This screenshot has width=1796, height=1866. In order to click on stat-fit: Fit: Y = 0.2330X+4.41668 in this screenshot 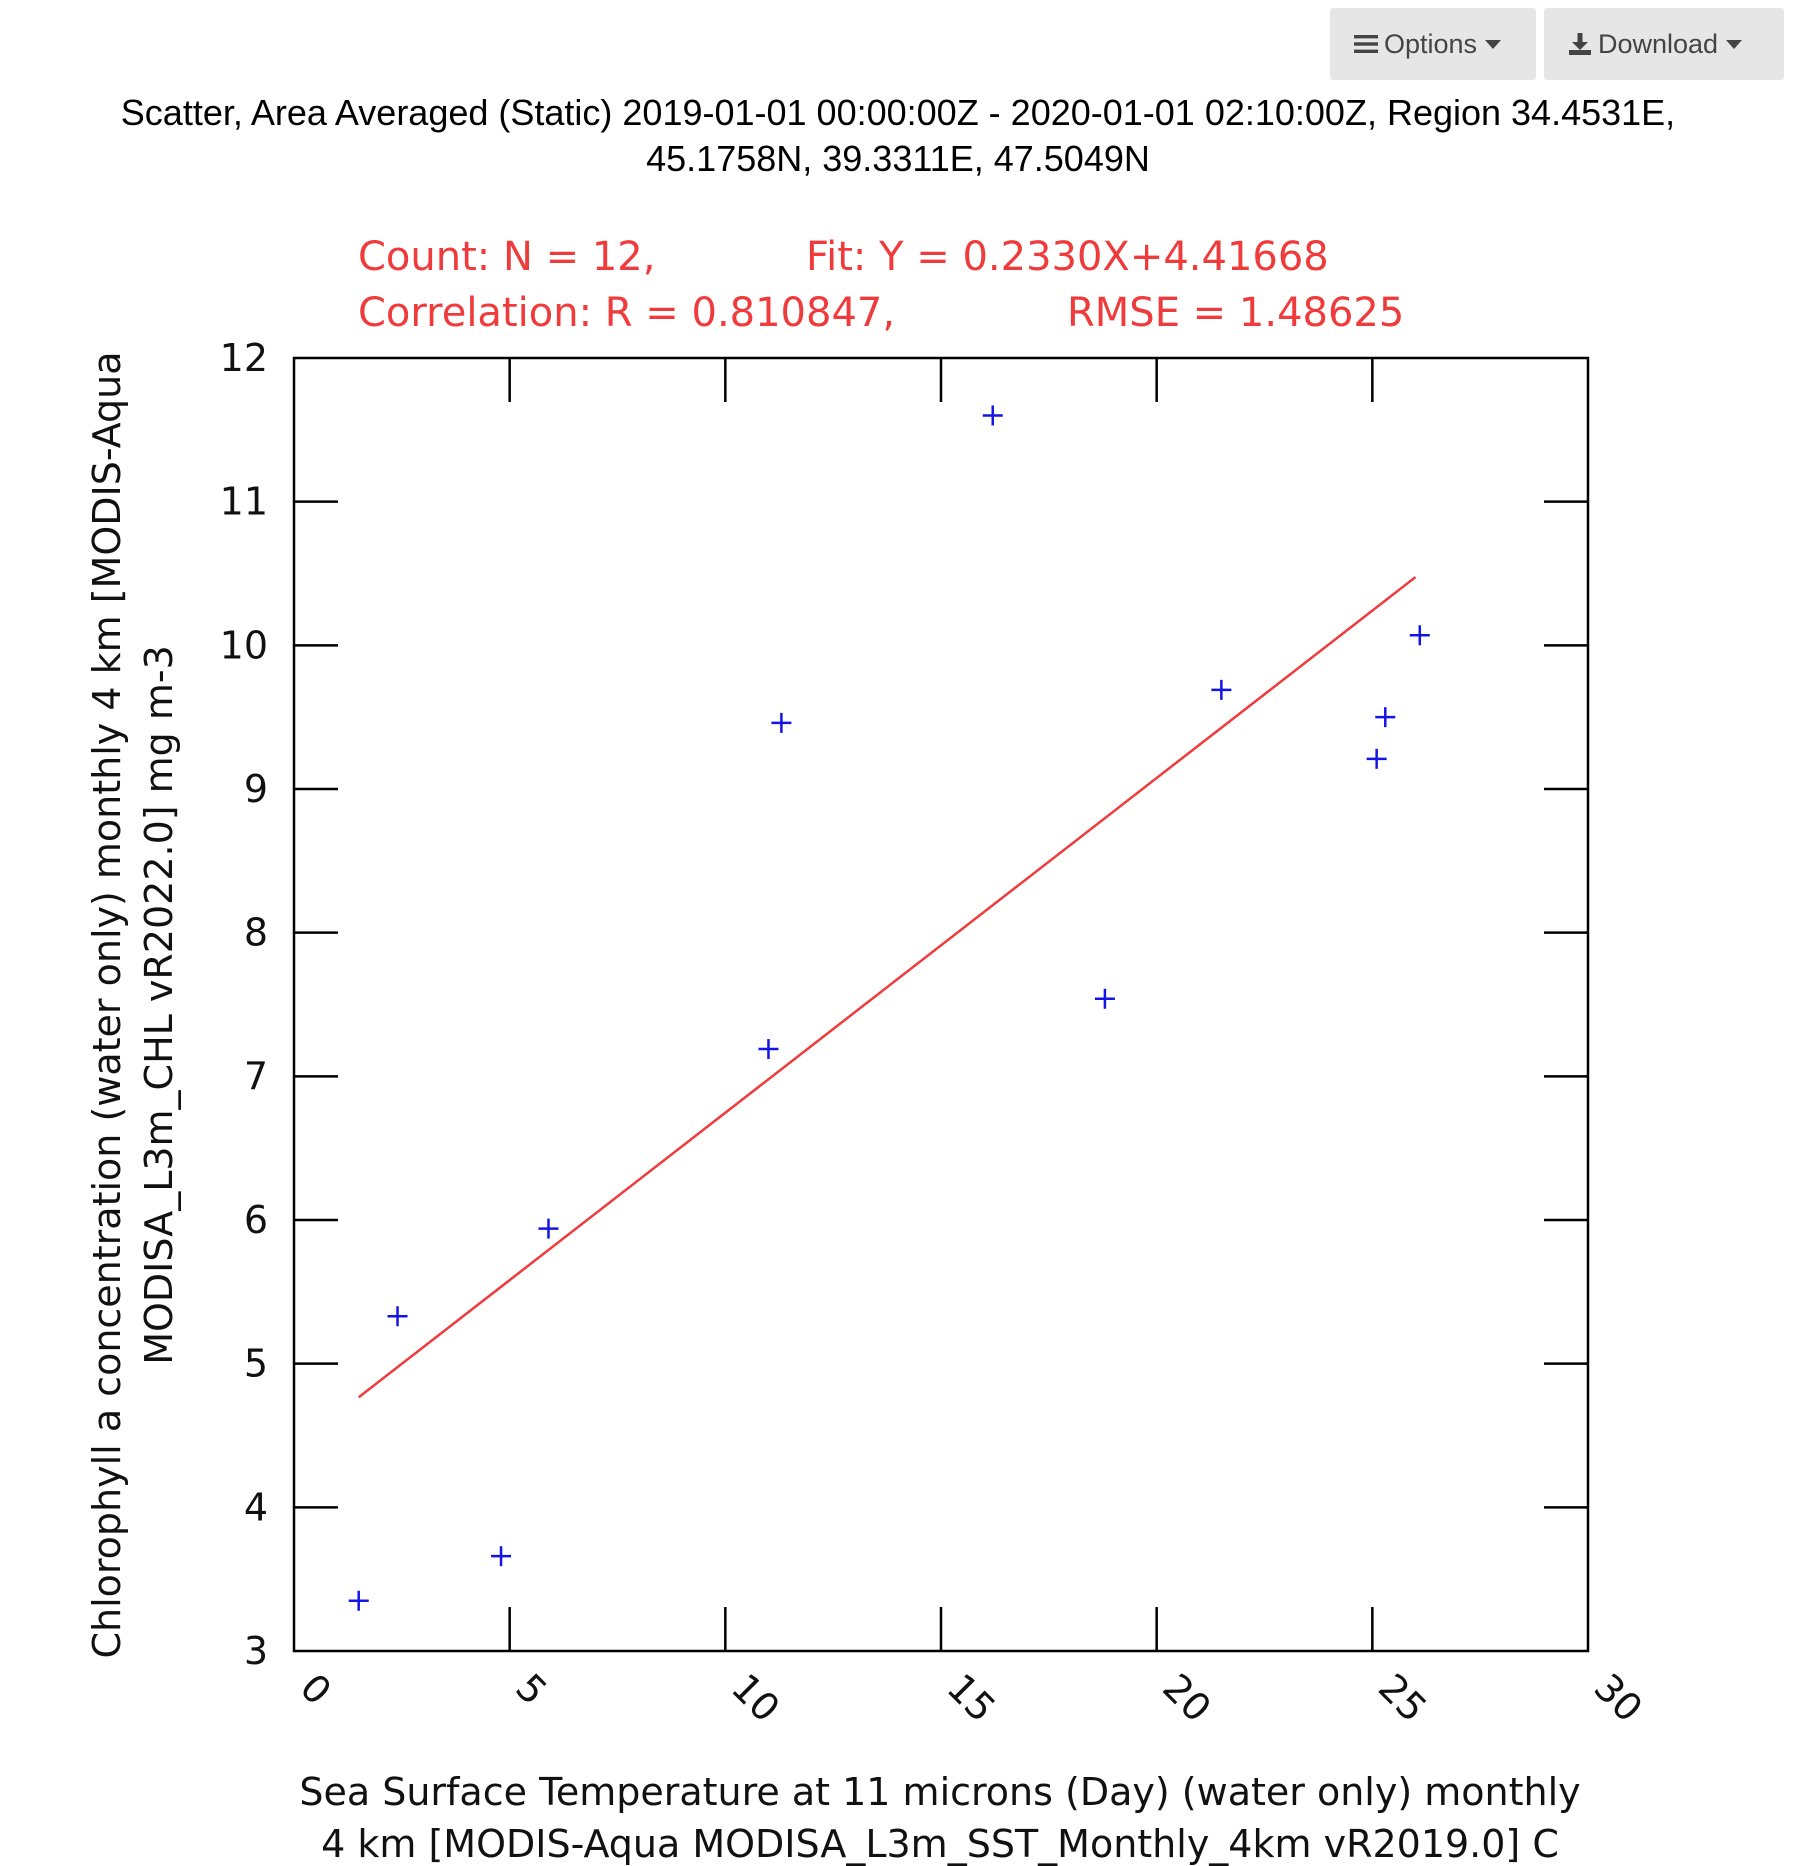, I will do `click(1067, 257)`.